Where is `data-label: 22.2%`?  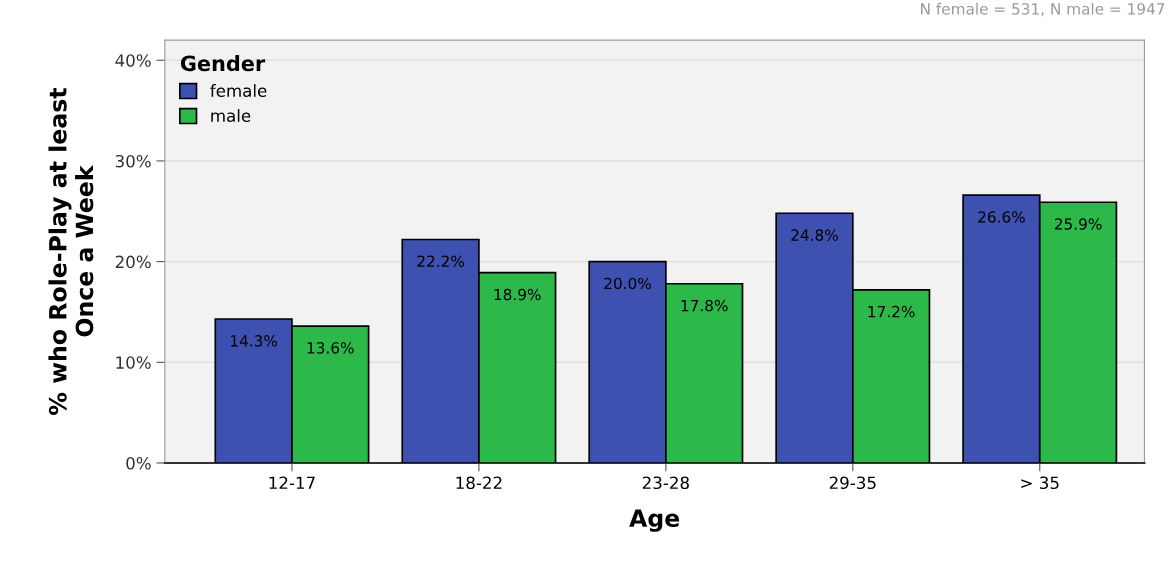
data-label: 22.2% is located at coordinates (441, 261).